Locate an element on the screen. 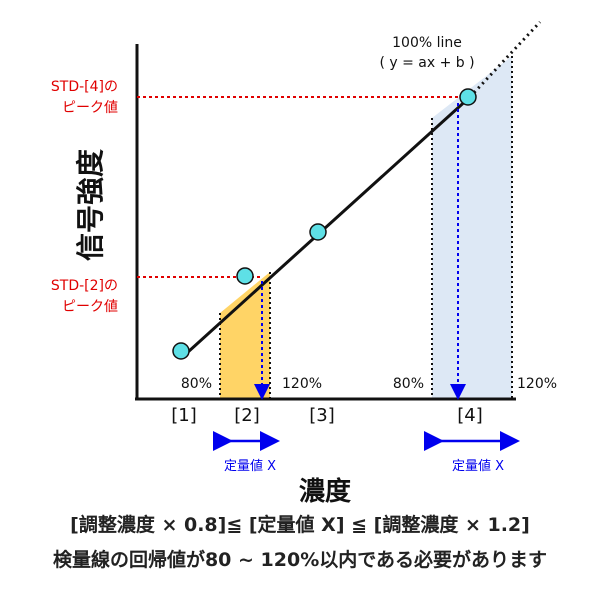 Image resolution: width=600 pixels, height=600 pixels. band-4-high-label: 120% is located at coordinates (537, 384).